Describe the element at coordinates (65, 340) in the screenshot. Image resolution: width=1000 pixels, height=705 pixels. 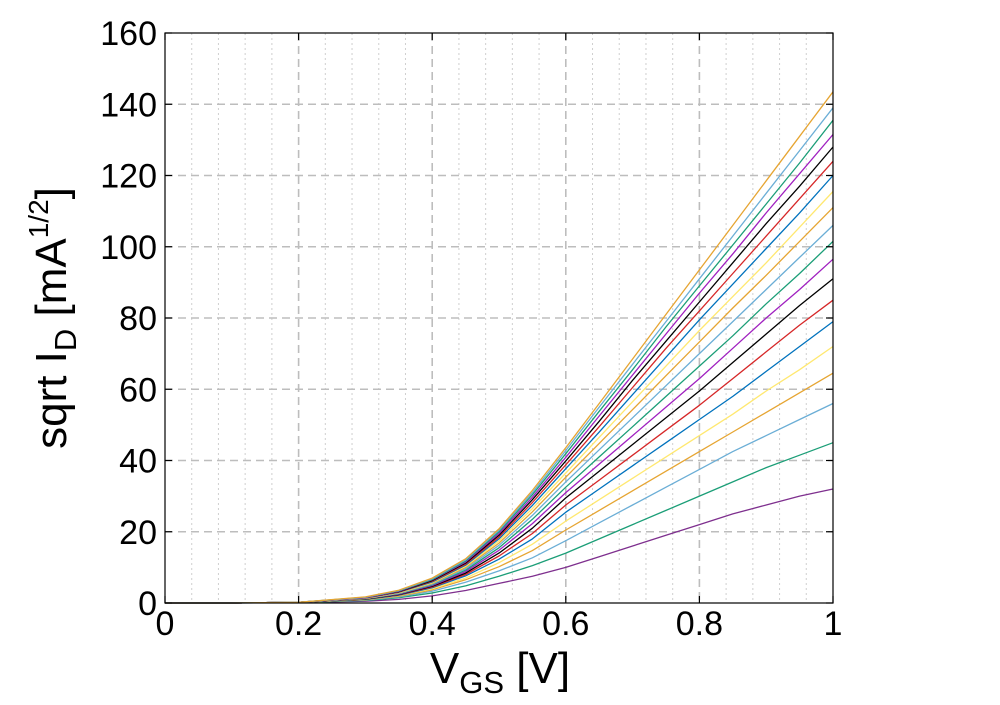
I see `y-axis-title-sub: D` at that location.